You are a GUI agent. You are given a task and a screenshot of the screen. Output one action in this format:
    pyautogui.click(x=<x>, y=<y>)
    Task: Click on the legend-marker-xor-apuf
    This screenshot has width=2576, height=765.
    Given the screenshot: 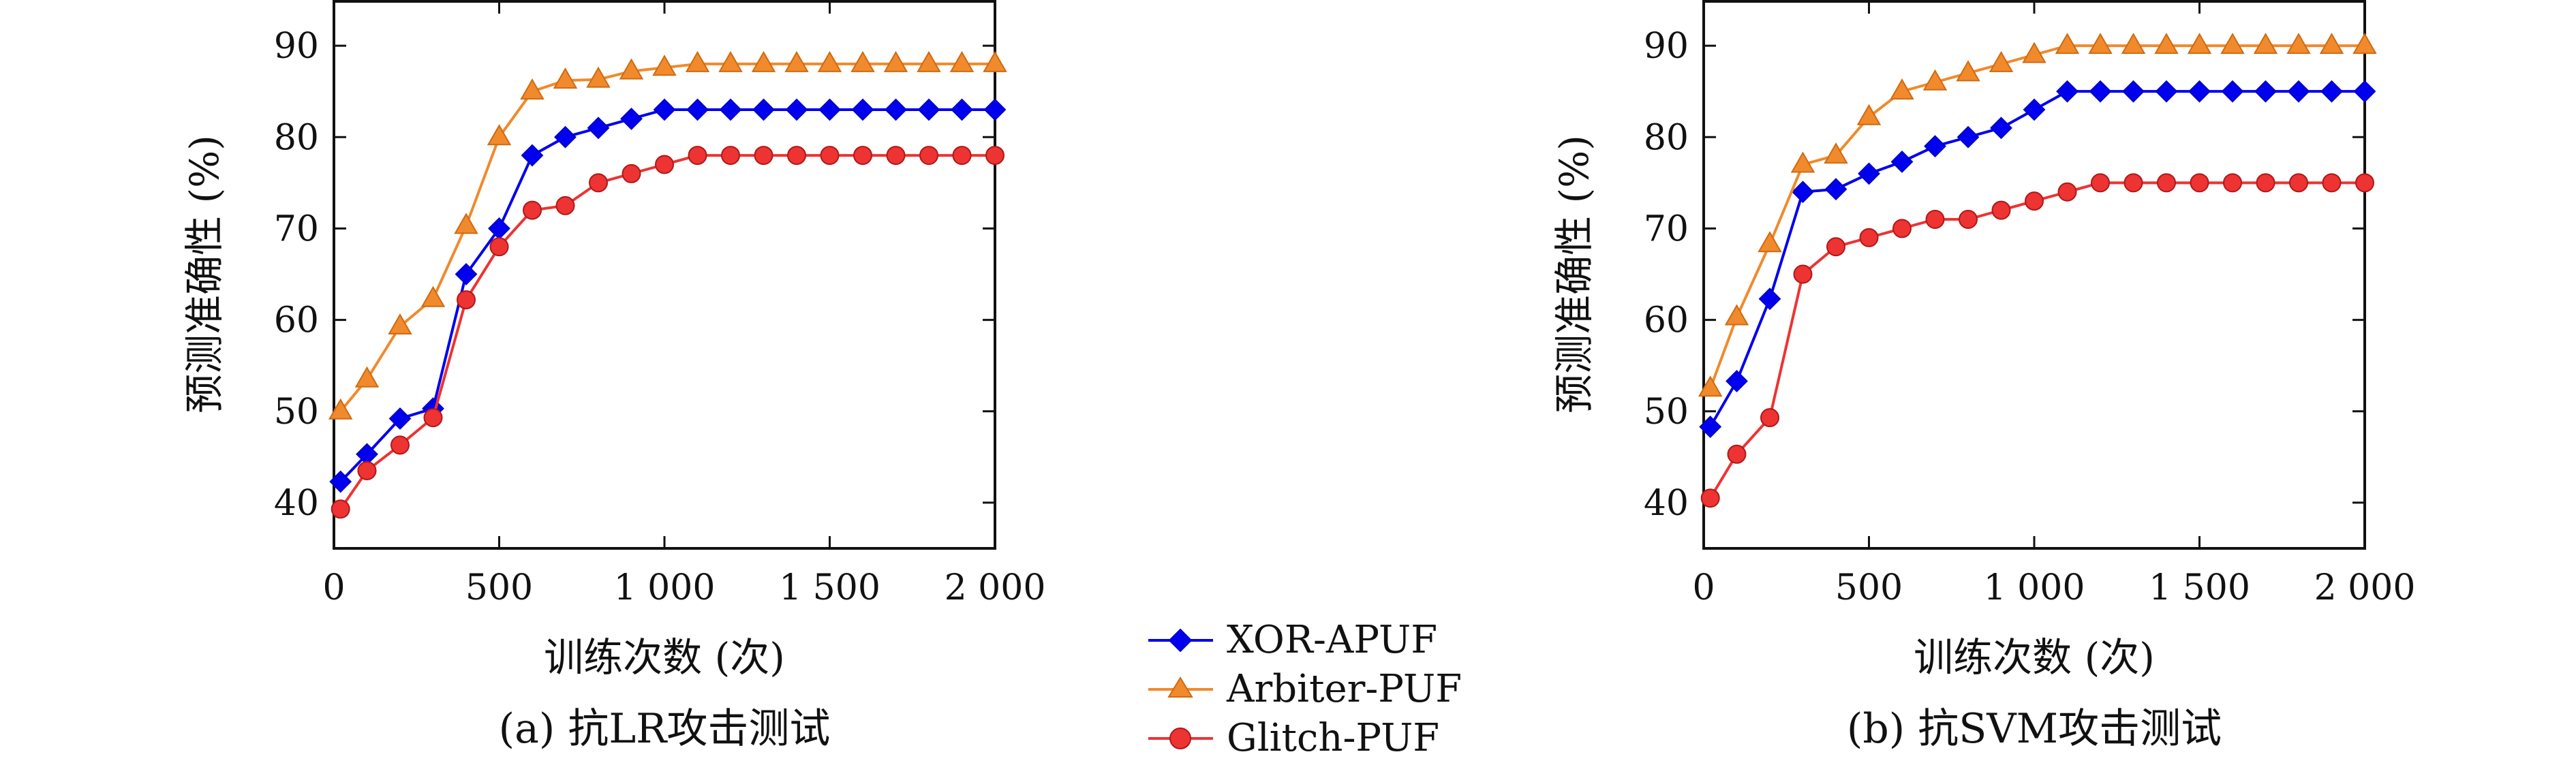 What is the action you would take?
    pyautogui.click(x=1180, y=640)
    